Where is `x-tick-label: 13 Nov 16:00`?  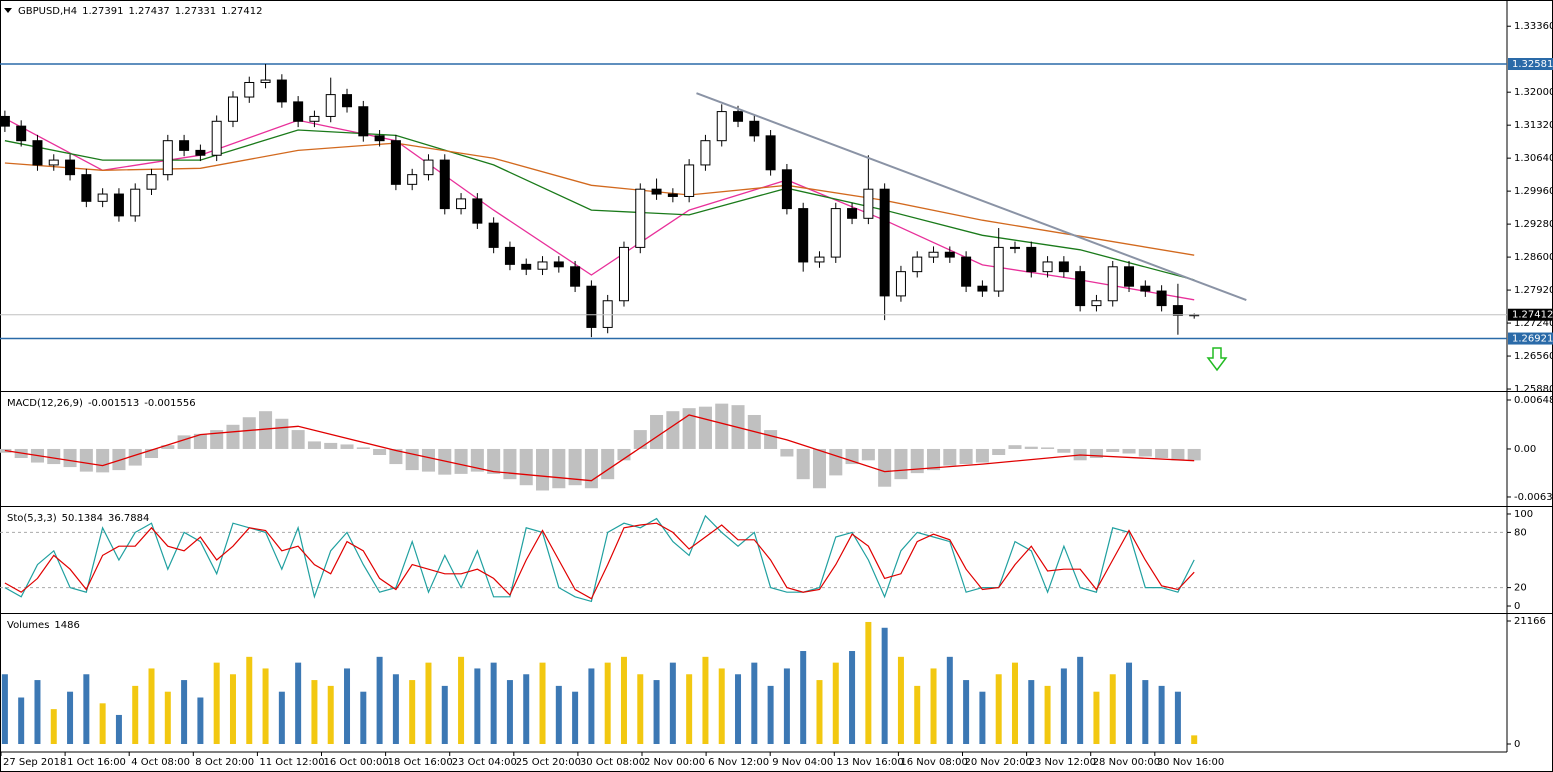 x-tick-label: 13 Nov 16:00 is located at coordinates (869, 762).